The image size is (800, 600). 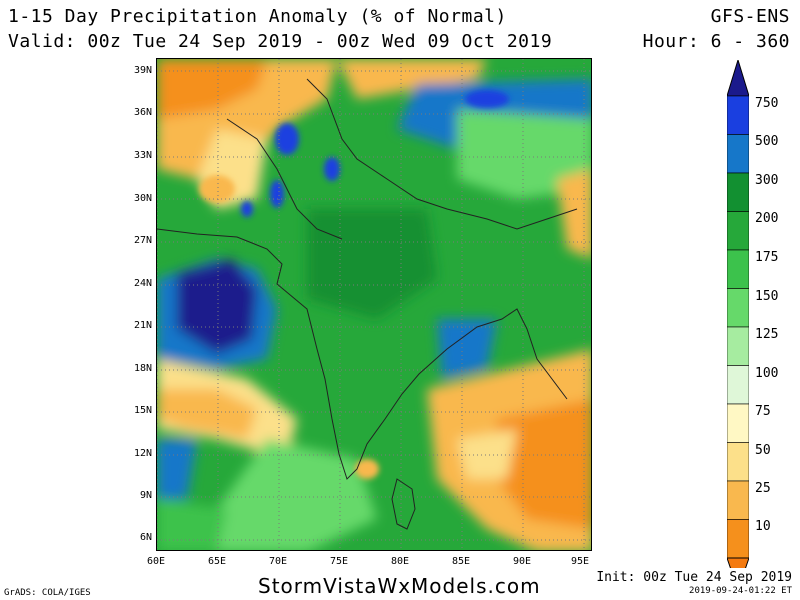 What do you see at coordinates (177, 469) in the screenshot?
I see `southwest-wet-field` at bounding box center [177, 469].